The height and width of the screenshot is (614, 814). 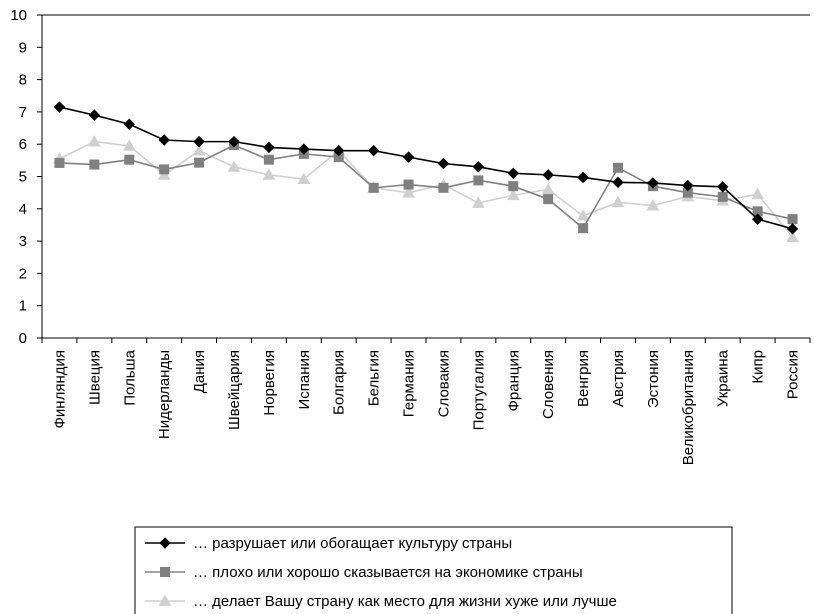 I want to click on x-tick-label: Великобритания, so click(x=688, y=407).